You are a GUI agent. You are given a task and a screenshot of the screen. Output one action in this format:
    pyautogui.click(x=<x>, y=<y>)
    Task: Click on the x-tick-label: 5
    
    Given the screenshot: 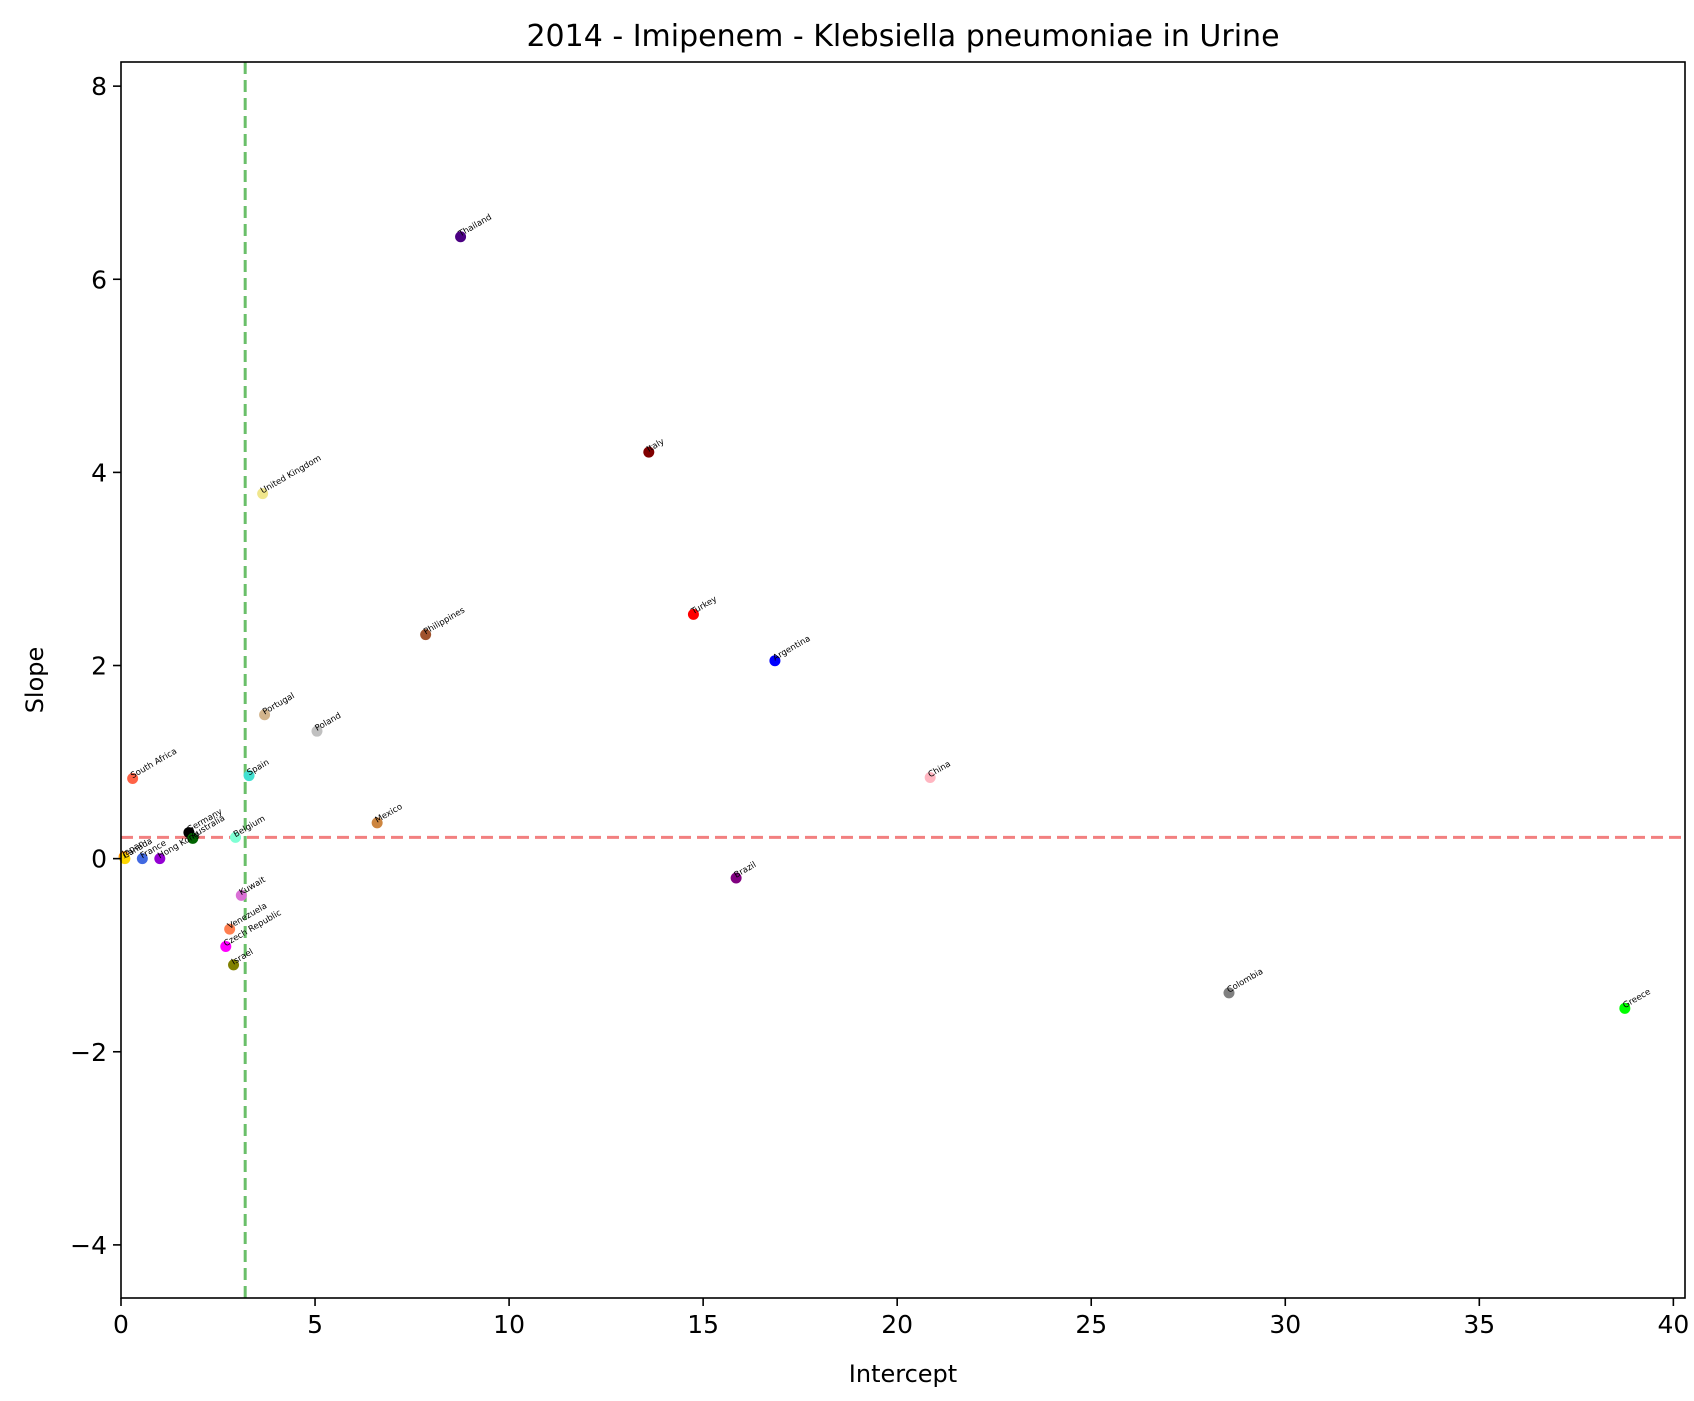 What is the action you would take?
    pyautogui.click(x=315, y=1324)
    